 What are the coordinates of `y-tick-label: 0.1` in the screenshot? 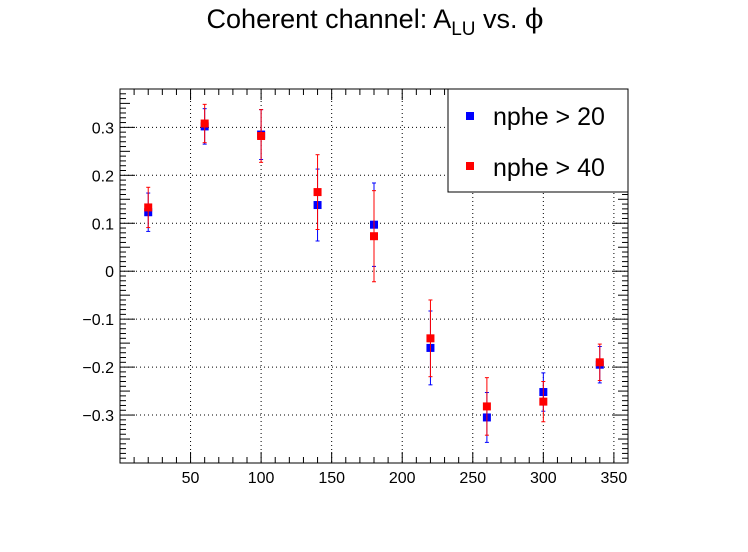 It's located at (103, 224).